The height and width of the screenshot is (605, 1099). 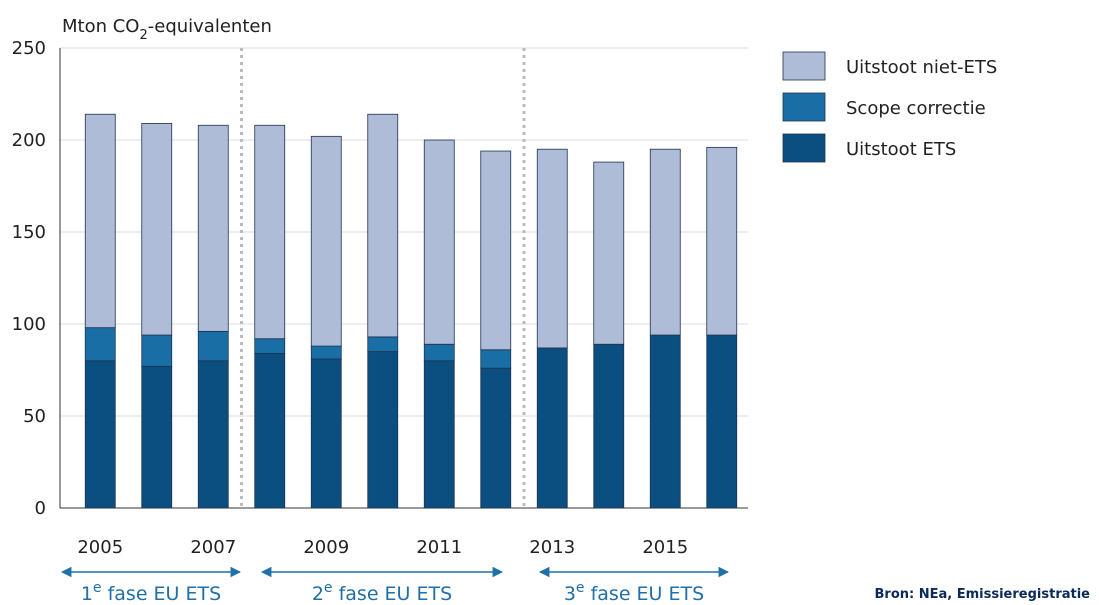 I want to click on x-tick-label: 2011, so click(x=439, y=547).